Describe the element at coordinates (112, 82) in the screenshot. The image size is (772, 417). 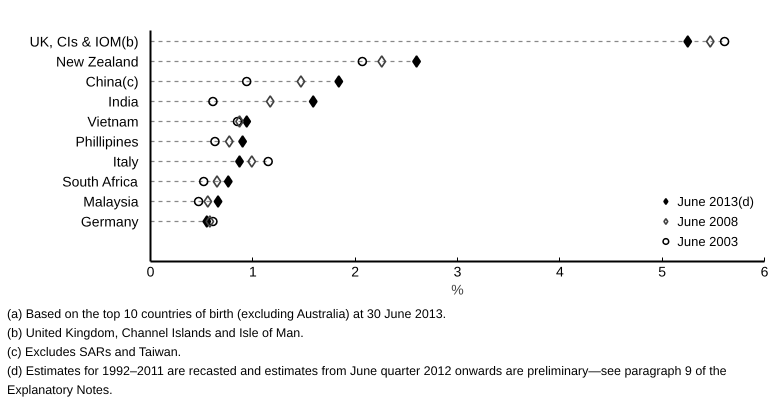
I see `y-tick-label: China(c)` at that location.